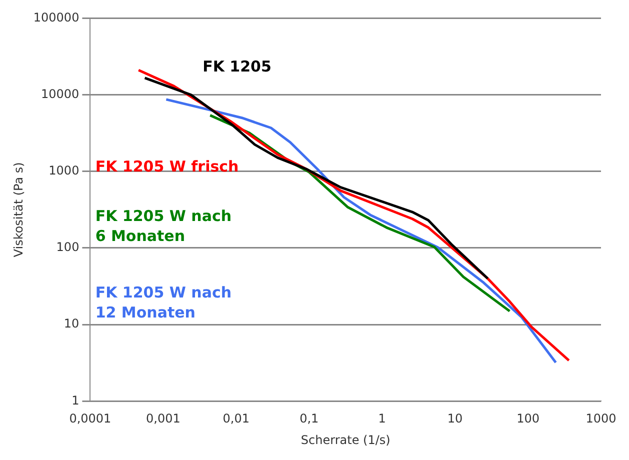 This screenshot has width=629, height=460. I want to click on series-label: FK 1205, so click(237, 67).